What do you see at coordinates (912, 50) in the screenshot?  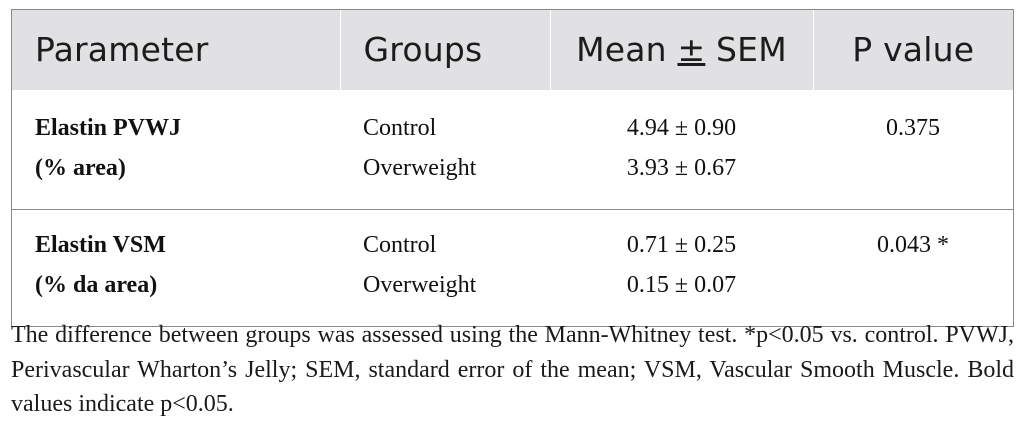 I see `header-p-value: P value` at bounding box center [912, 50].